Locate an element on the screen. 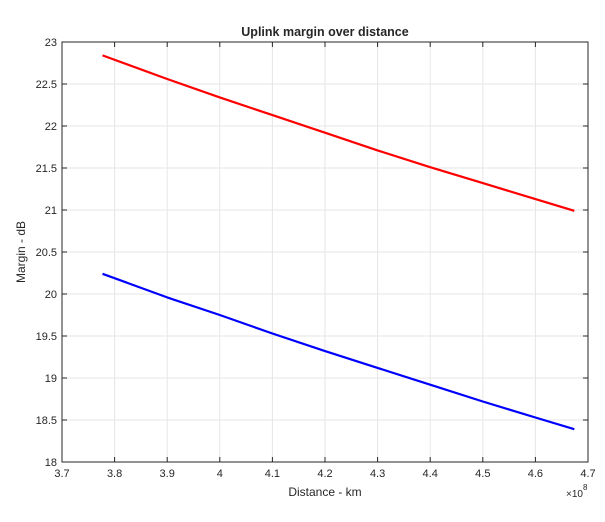 This screenshot has width=605, height=522. x-tick-label: 4.6 is located at coordinates (535, 474).